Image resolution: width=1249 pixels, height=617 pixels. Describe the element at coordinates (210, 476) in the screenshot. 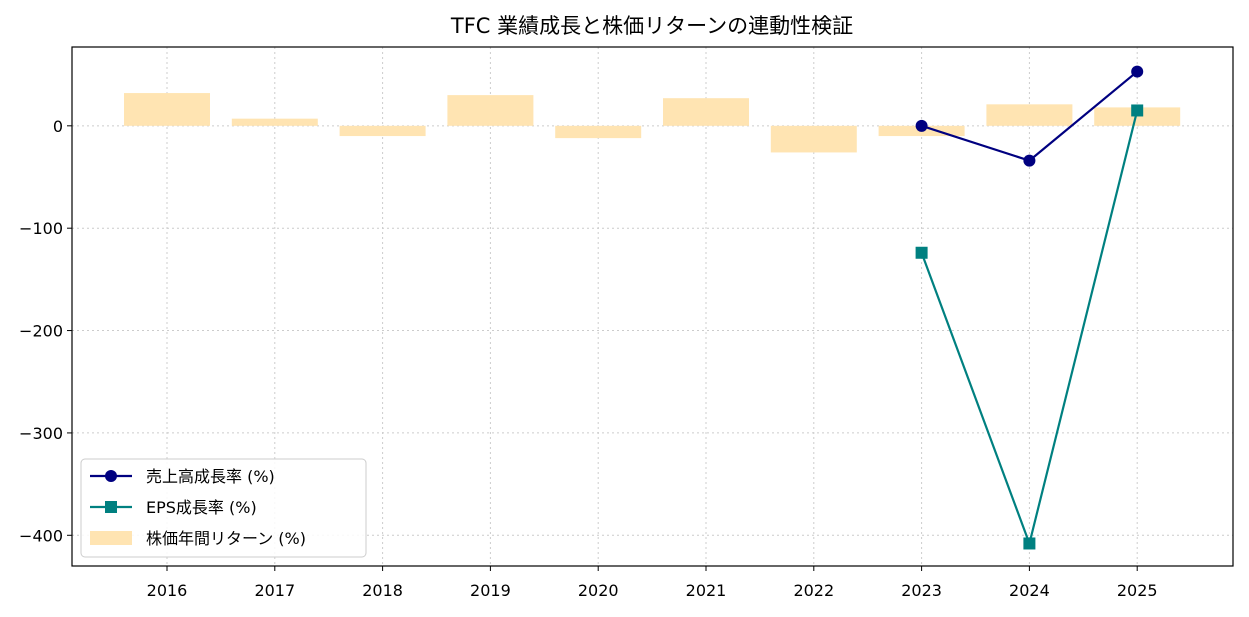

I see `legend-label: 売上高成長率 (%)` at that location.